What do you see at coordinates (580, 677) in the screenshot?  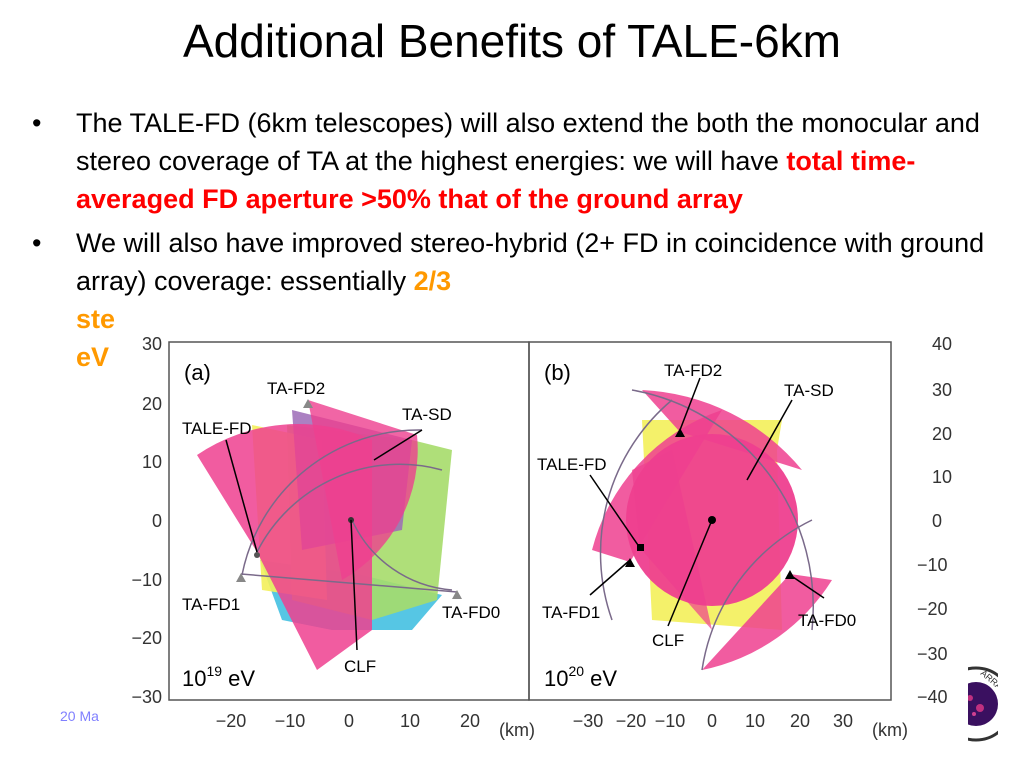 I see `energy-label: 1020 eV` at bounding box center [580, 677].